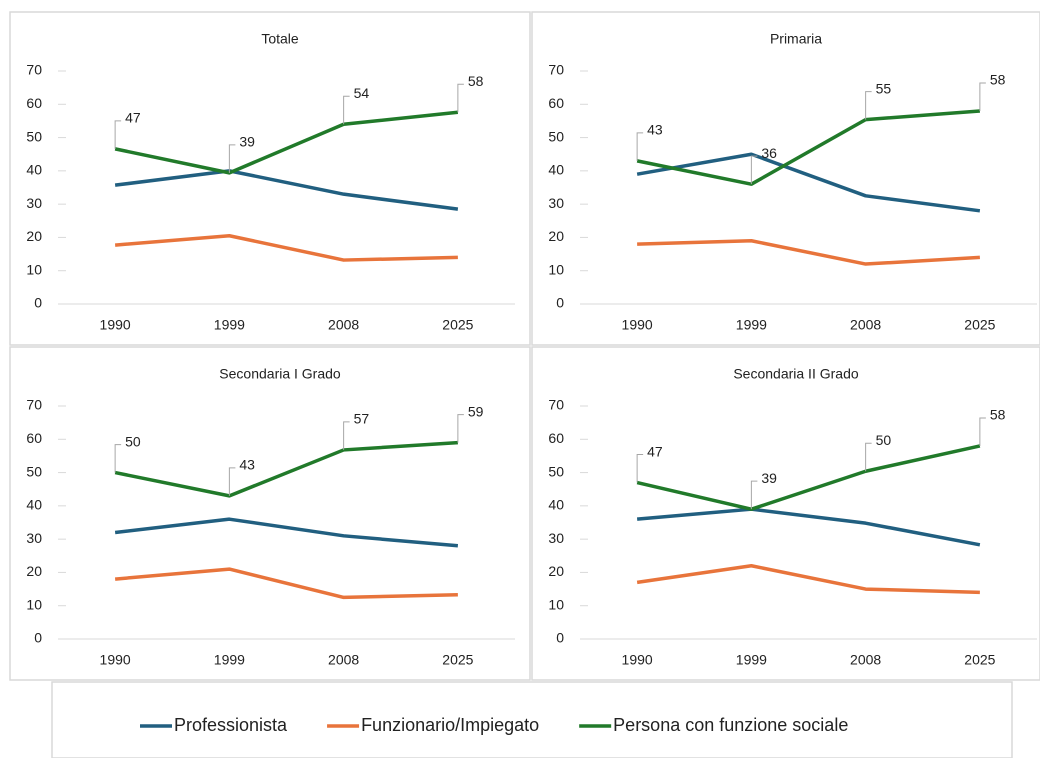 This screenshot has width=1040, height=763. I want to click on chart-title: Totale, so click(280, 39).